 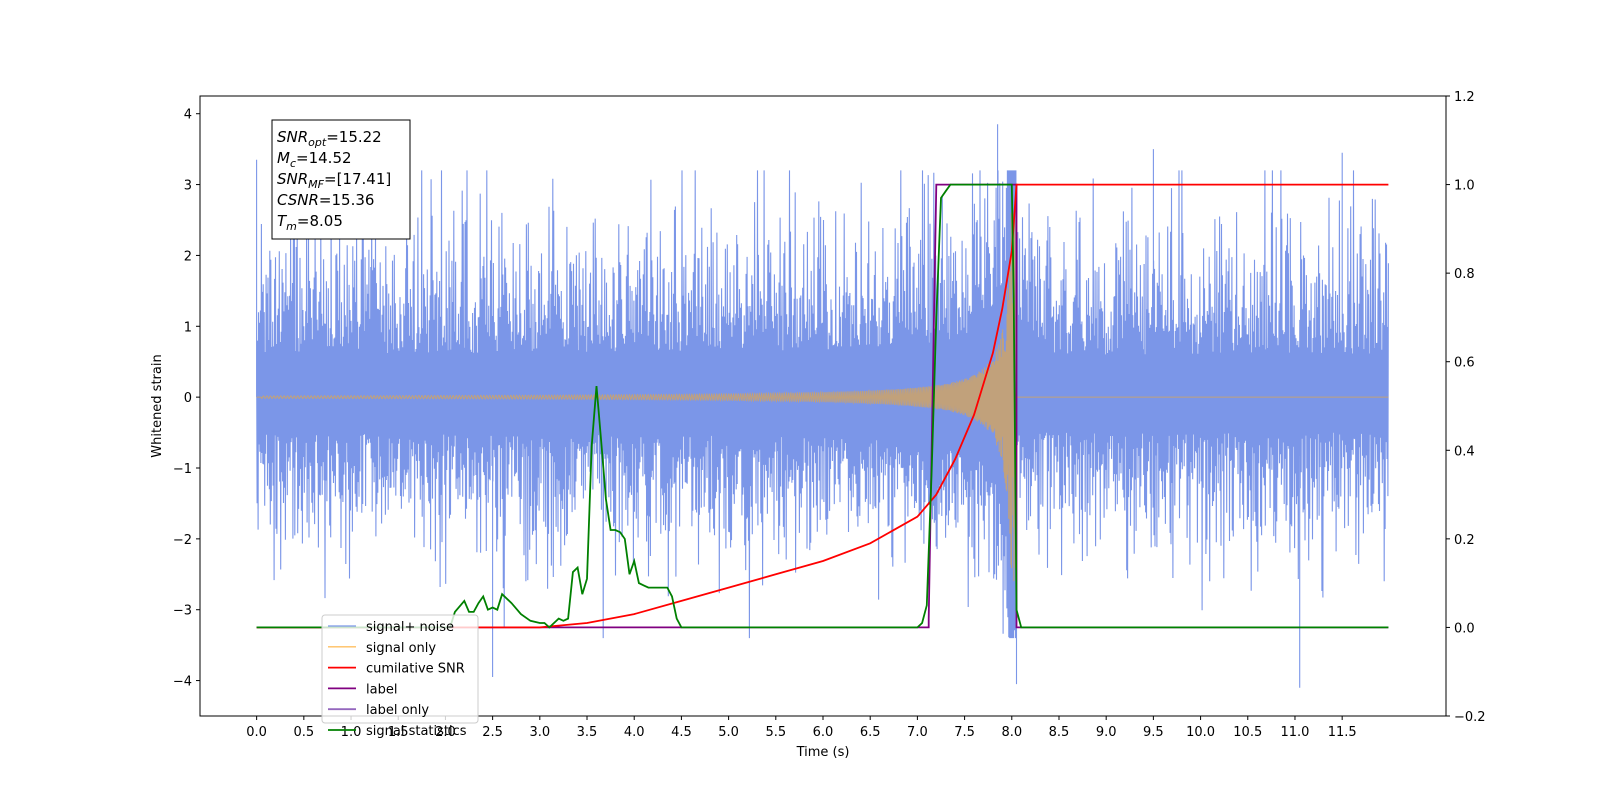 I want to click on y-right-tick-label: 1.2, so click(x=1464, y=97).